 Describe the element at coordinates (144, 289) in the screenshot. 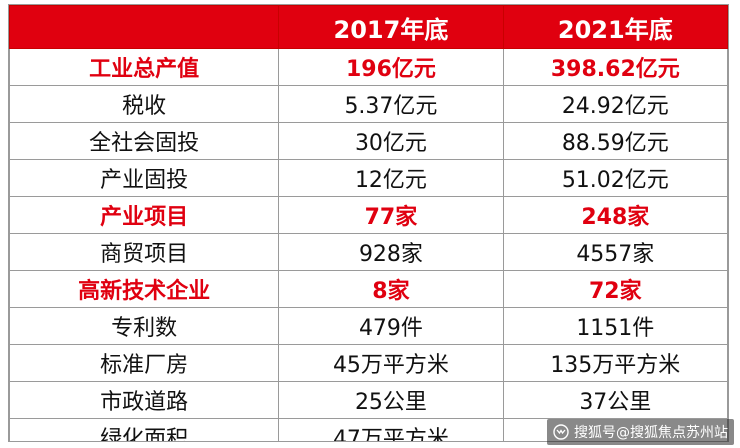

I see `row-label: 高新技术企业` at that location.